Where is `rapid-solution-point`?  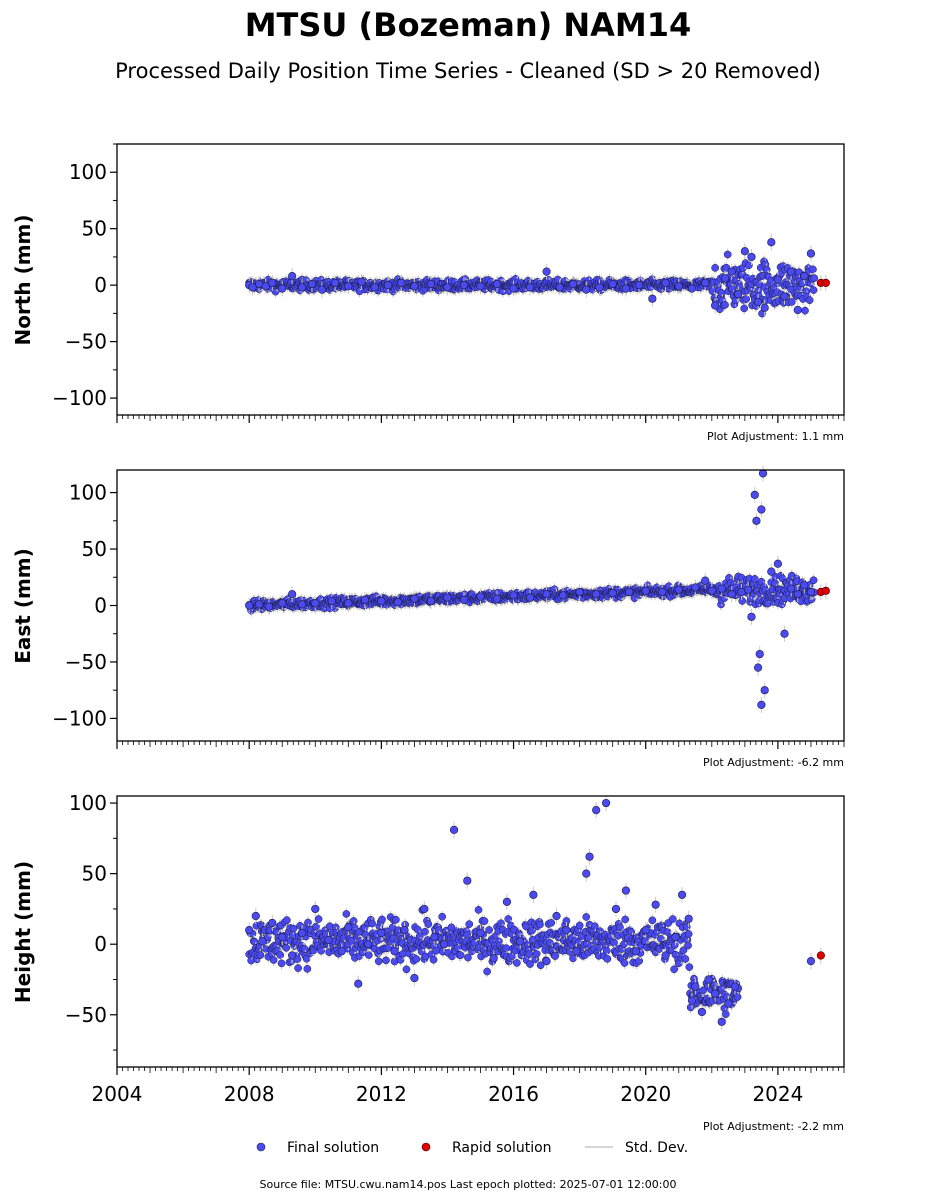 rapid-solution-point is located at coordinates (825, 282).